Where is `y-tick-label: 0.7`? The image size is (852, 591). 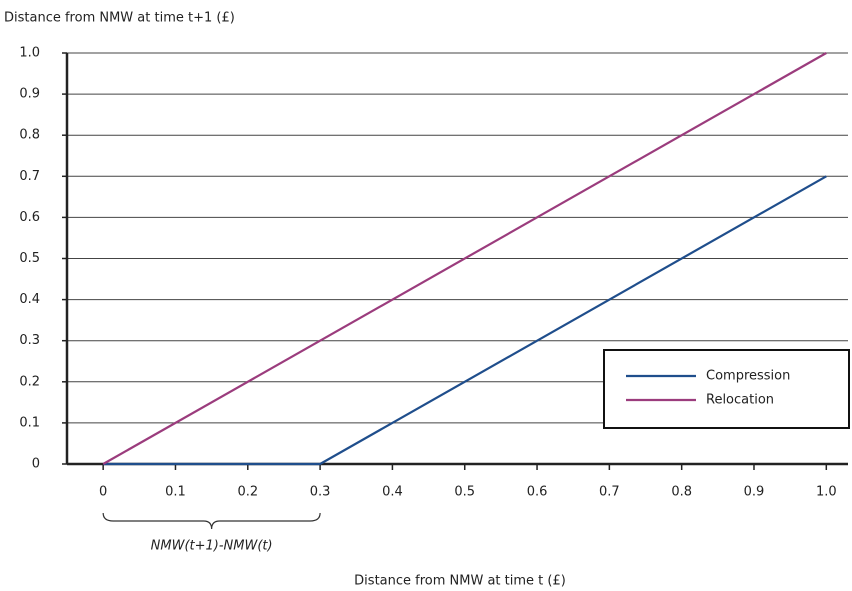 y-tick-label: 0.7 is located at coordinates (29, 176).